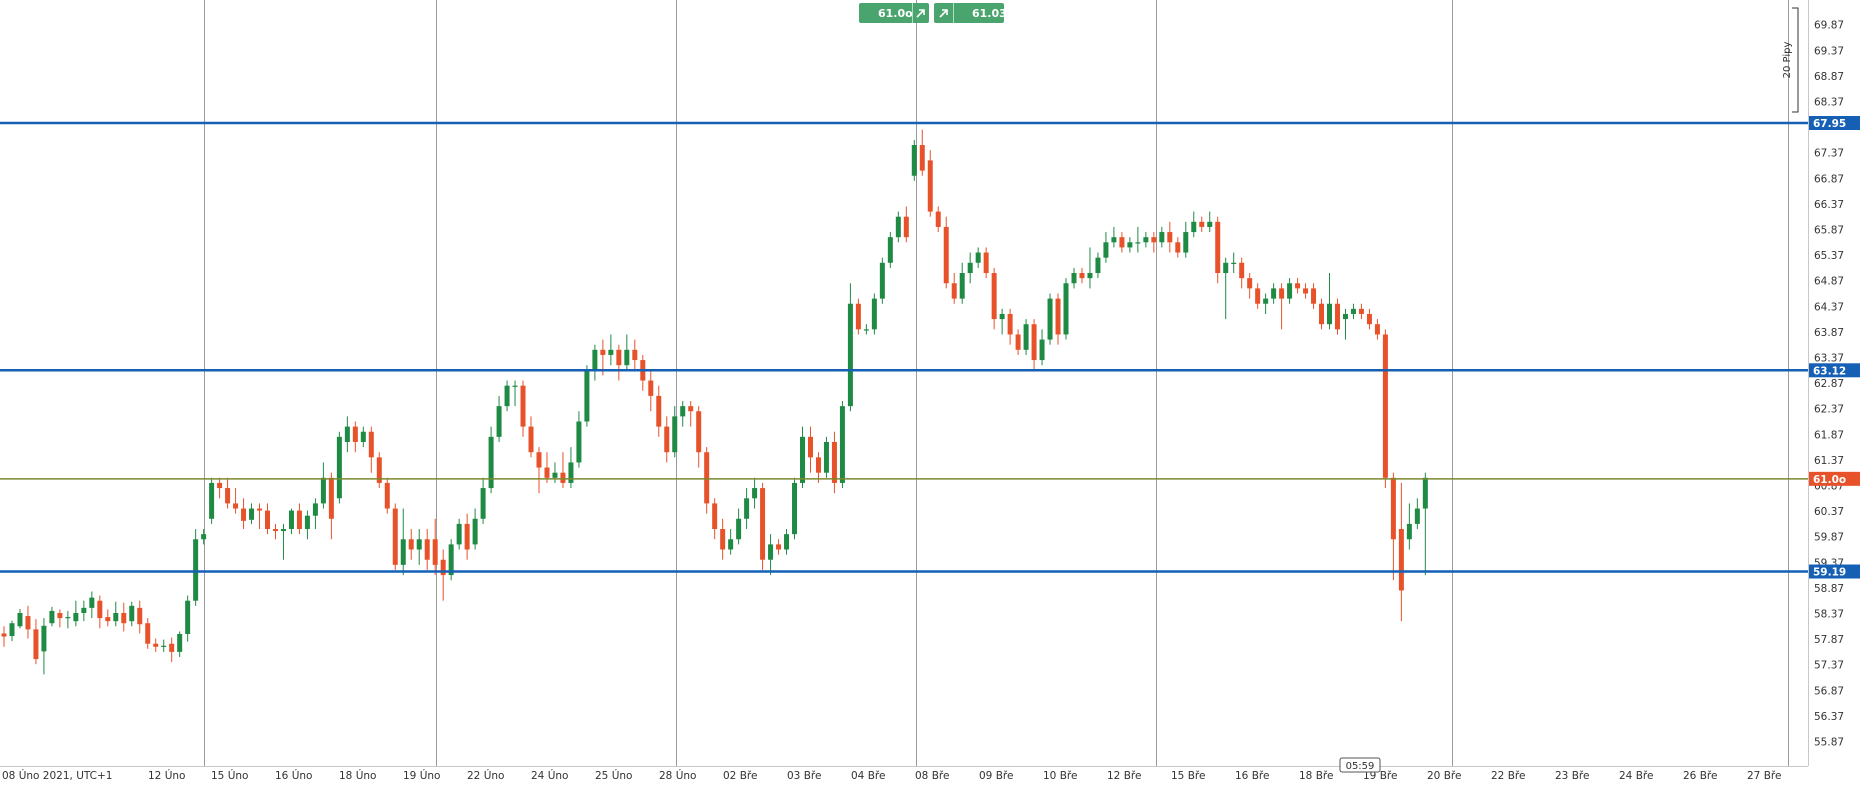 The image size is (1860, 788). I want to click on buy-button: 61.03, so click(970, 13).